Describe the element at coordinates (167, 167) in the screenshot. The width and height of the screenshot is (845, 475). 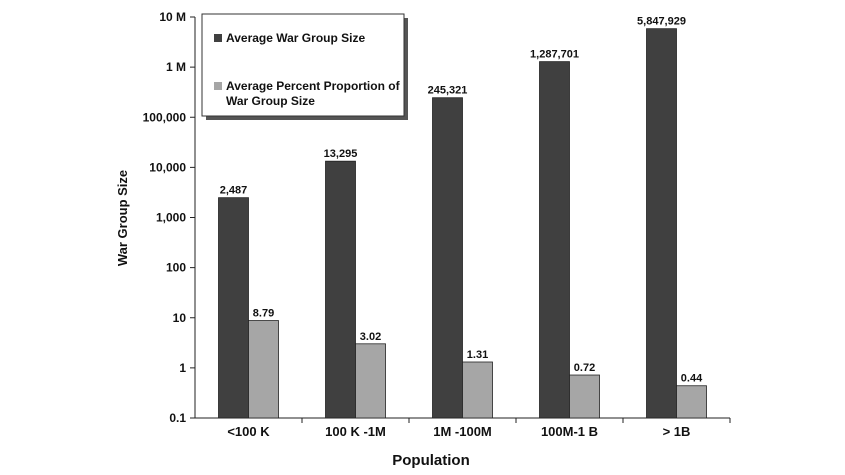
I see `y-tick-label: 10,000` at that location.